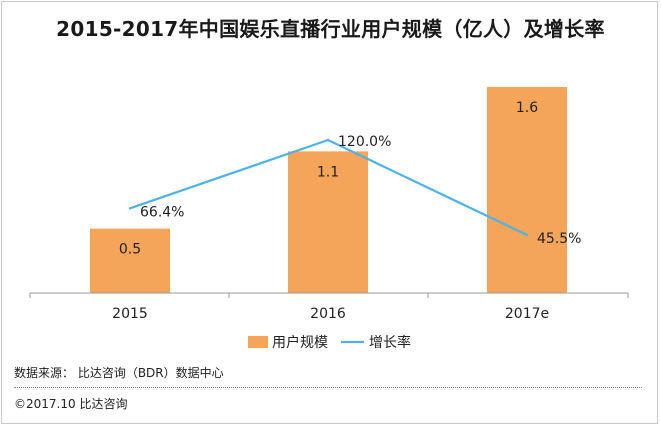 This screenshot has width=661, height=427. Describe the element at coordinates (364, 142) in the screenshot. I see `growth-label-2016: 120.0%` at that location.